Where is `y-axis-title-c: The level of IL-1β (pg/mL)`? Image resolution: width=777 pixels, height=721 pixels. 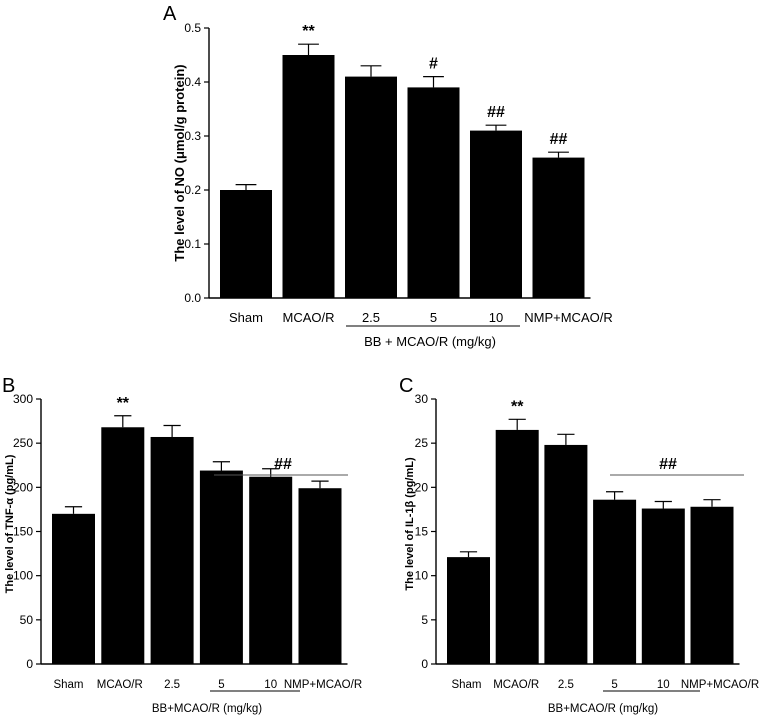 y-axis-title-c: The level of IL-1β (pg/mL) is located at coordinates (410, 524).